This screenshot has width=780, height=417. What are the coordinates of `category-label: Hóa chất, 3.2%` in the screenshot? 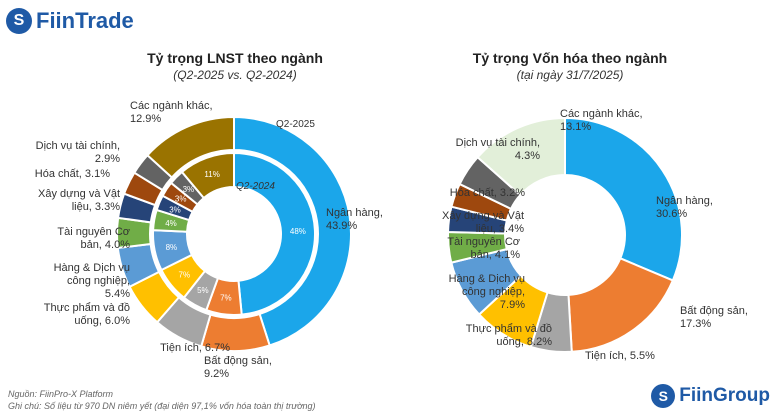 It's located at (480, 193).